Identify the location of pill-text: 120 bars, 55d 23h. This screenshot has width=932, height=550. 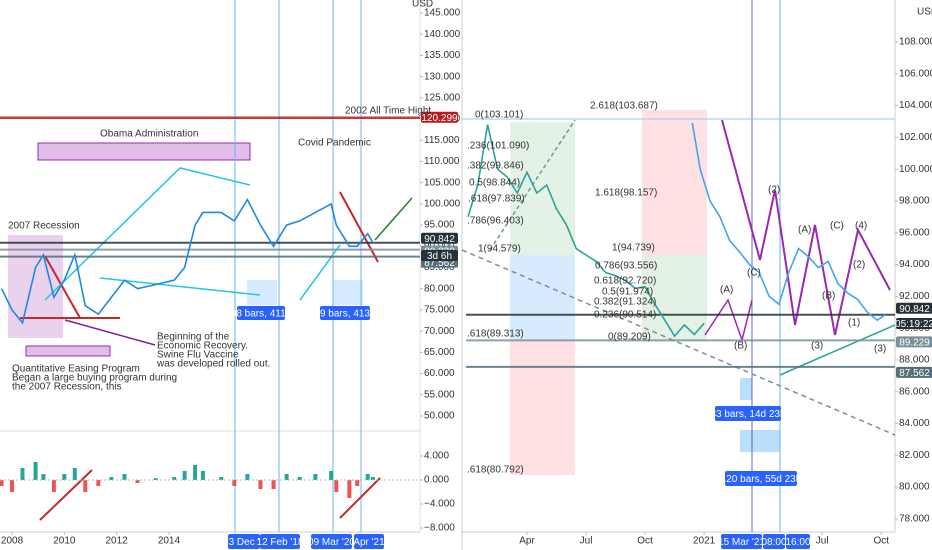
(761, 479).